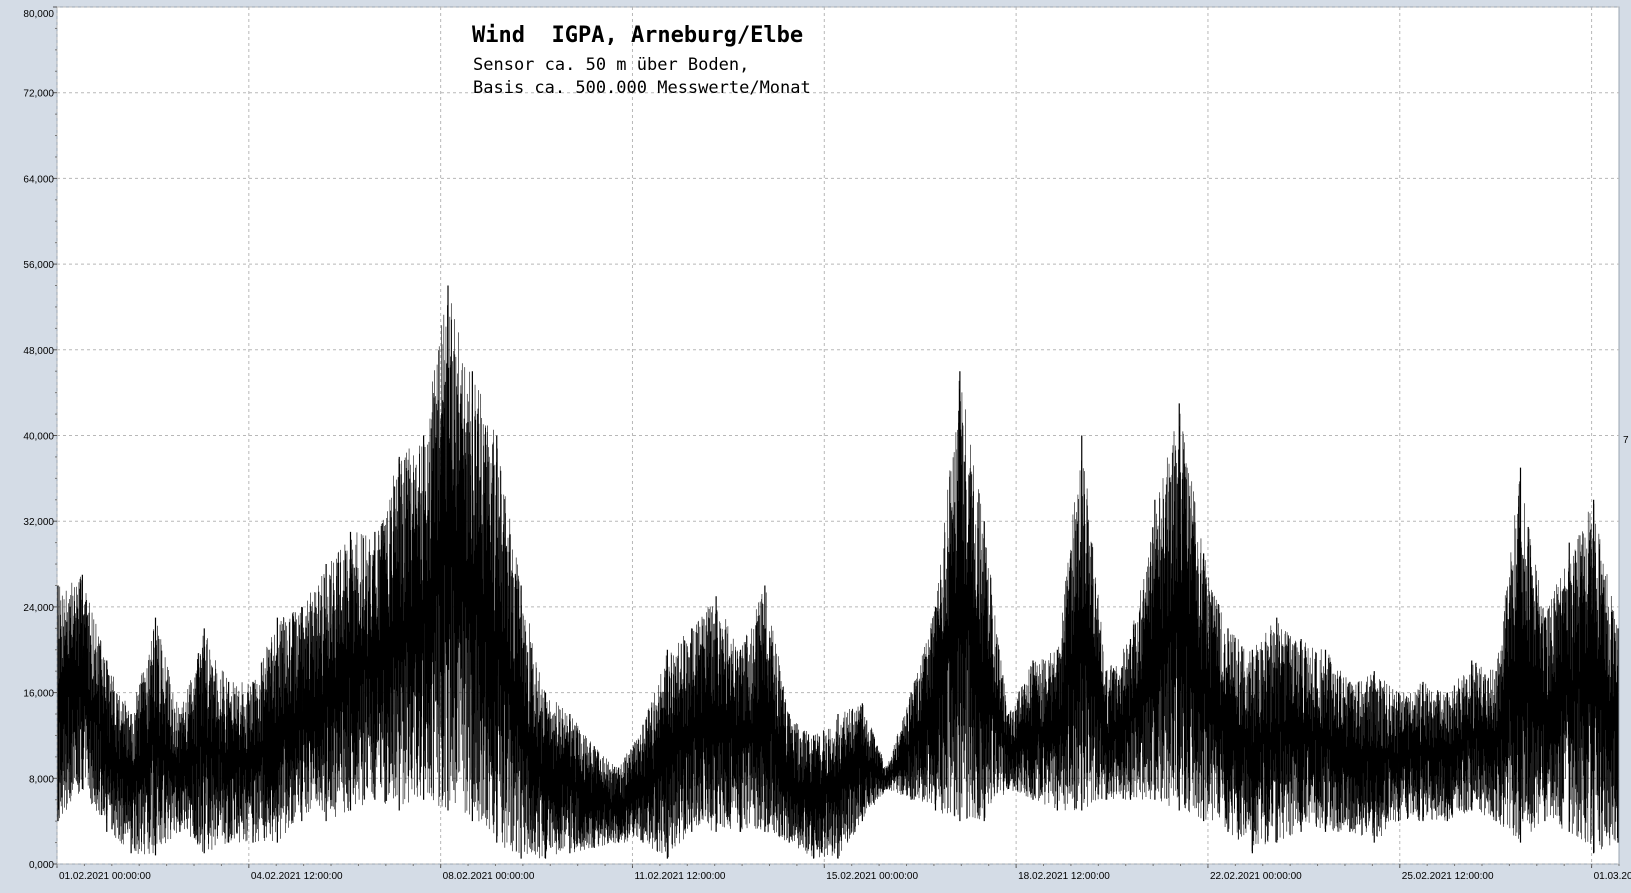 Image resolution: width=1631 pixels, height=893 pixels. What do you see at coordinates (489, 876) in the screenshot?
I see `x-tick-label: 08.02.2021 00:00:00` at bounding box center [489, 876].